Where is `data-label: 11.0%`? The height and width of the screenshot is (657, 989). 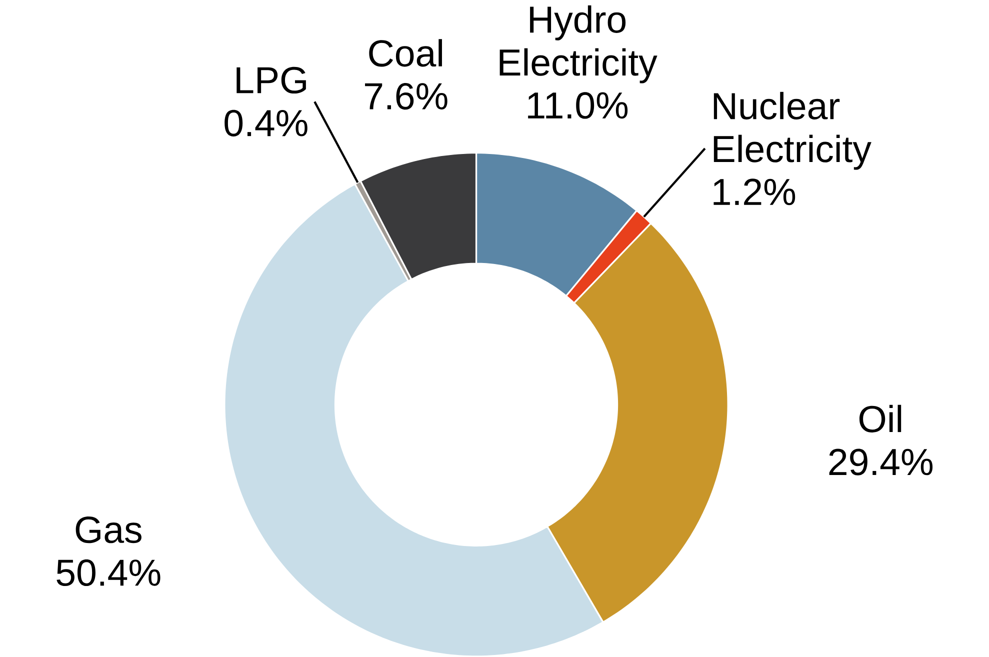 data-label: 11.0% is located at coordinates (578, 105).